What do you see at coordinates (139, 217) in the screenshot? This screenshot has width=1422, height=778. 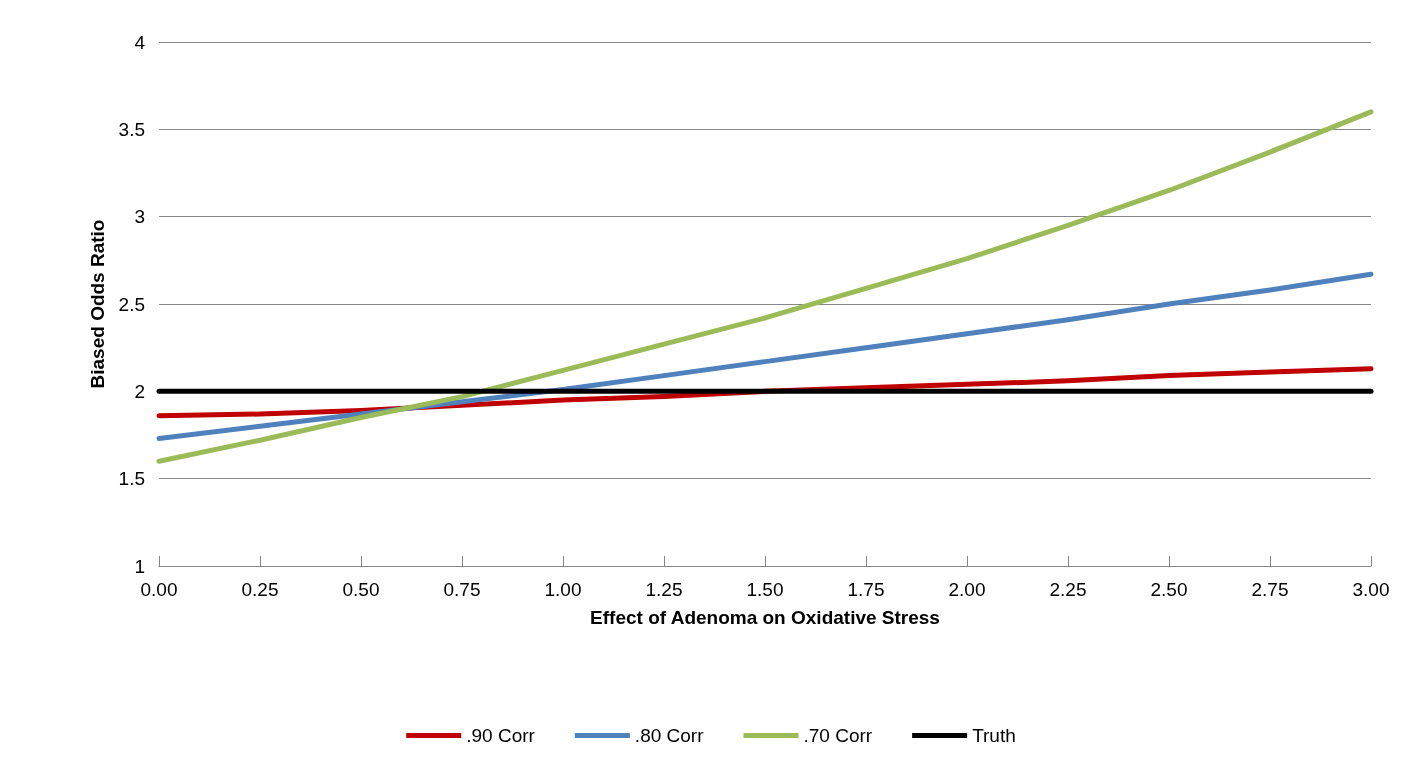 I see `y-tick-label: 3` at bounding box center [139, 217].